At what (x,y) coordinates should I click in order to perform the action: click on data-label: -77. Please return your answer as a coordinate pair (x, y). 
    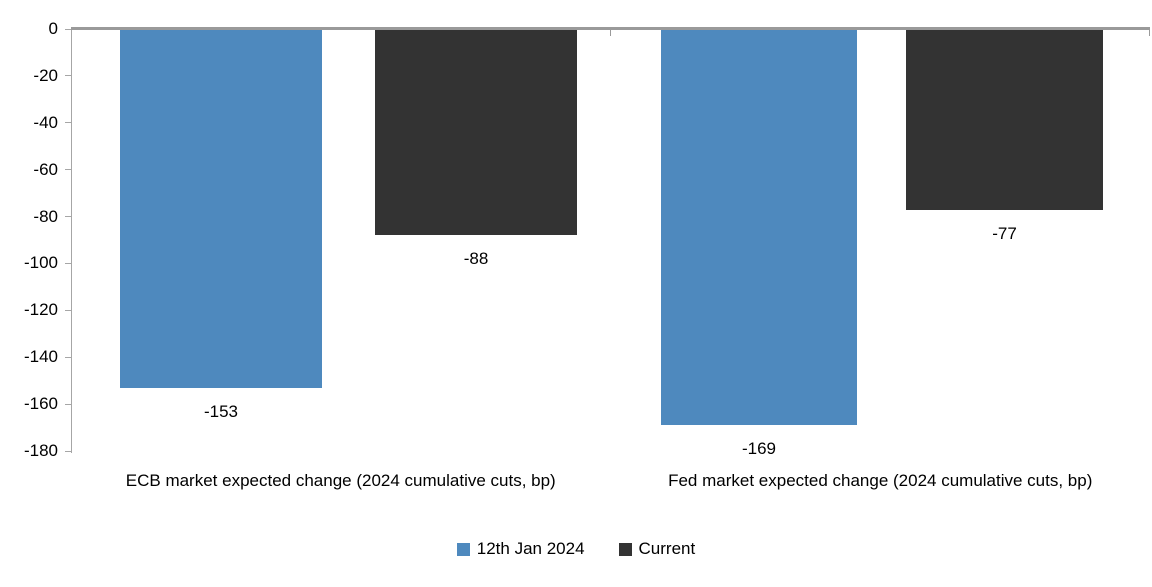
    Looking at the image, I should click on (1004, 233).